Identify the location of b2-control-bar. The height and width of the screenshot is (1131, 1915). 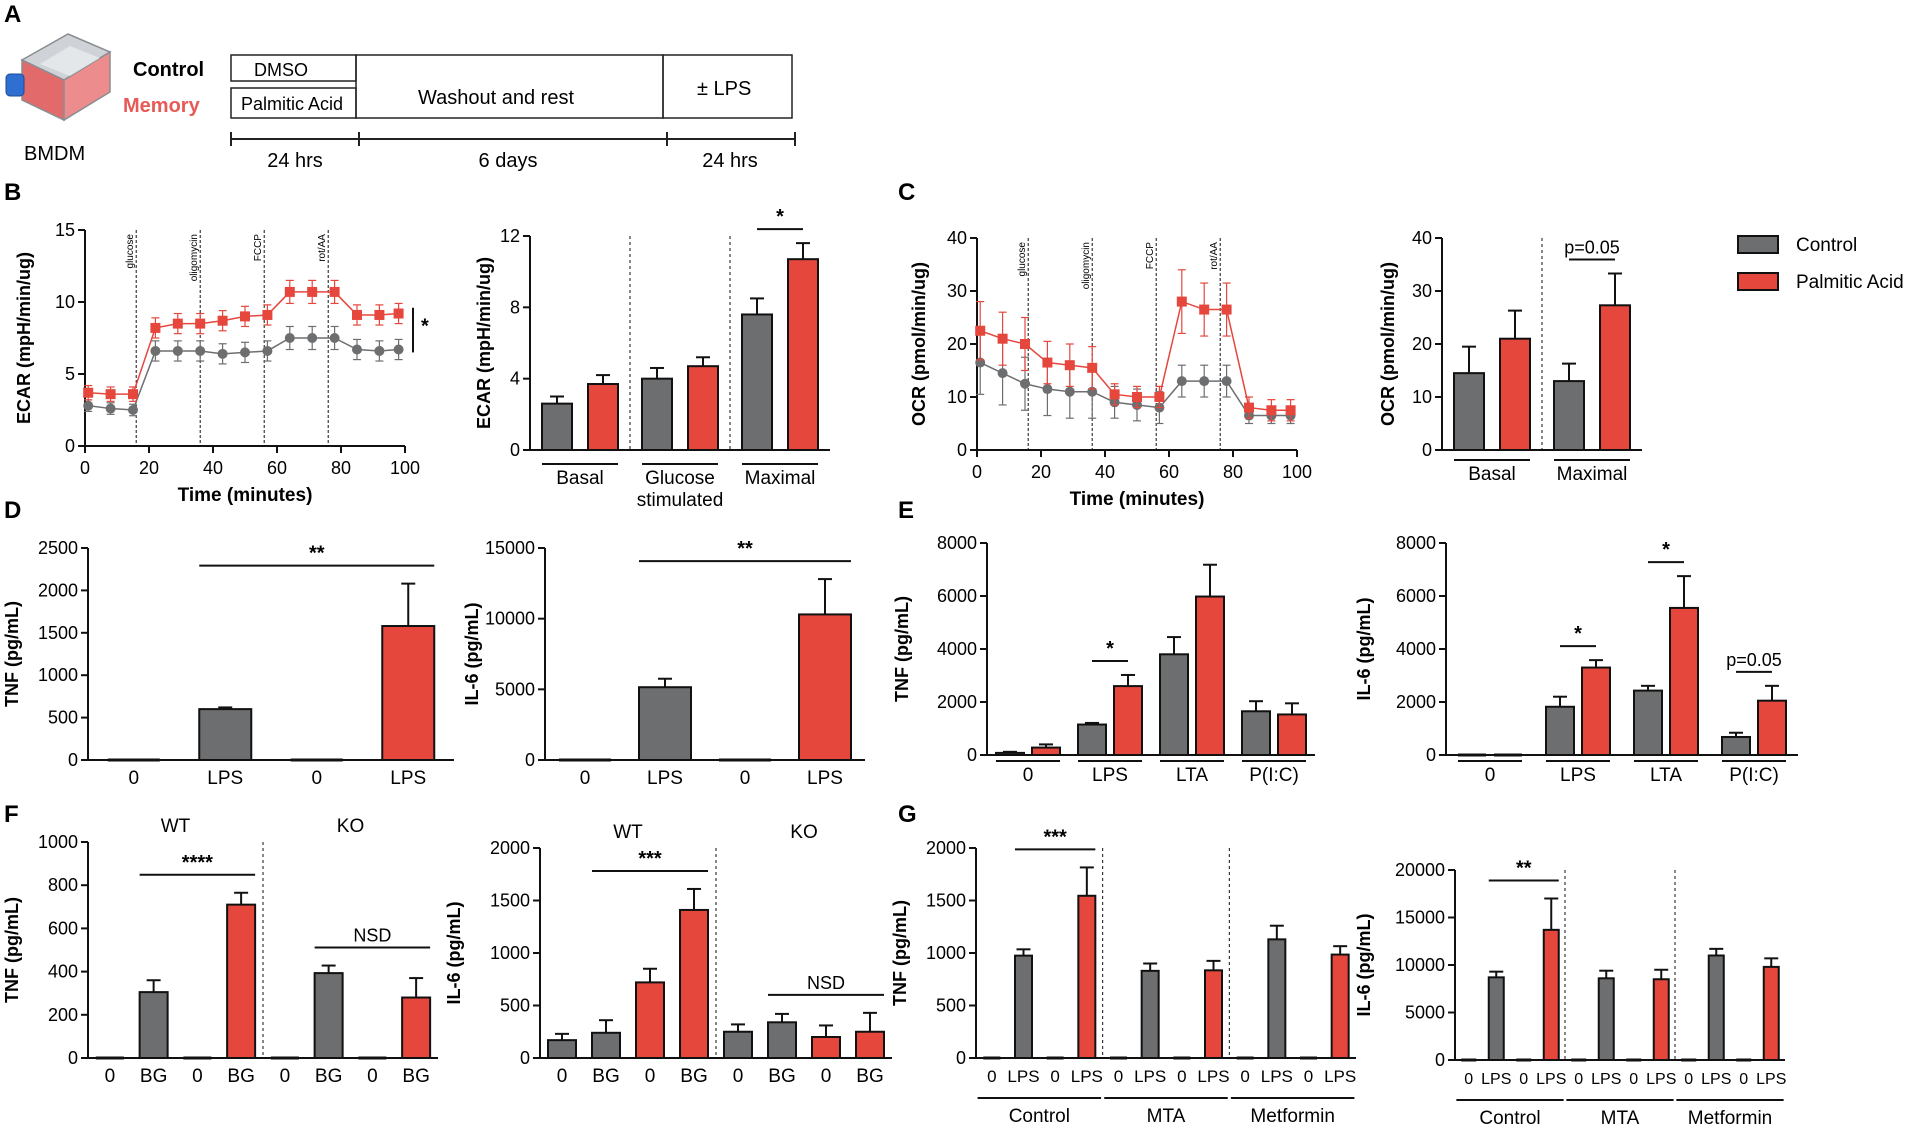
(557, 426).